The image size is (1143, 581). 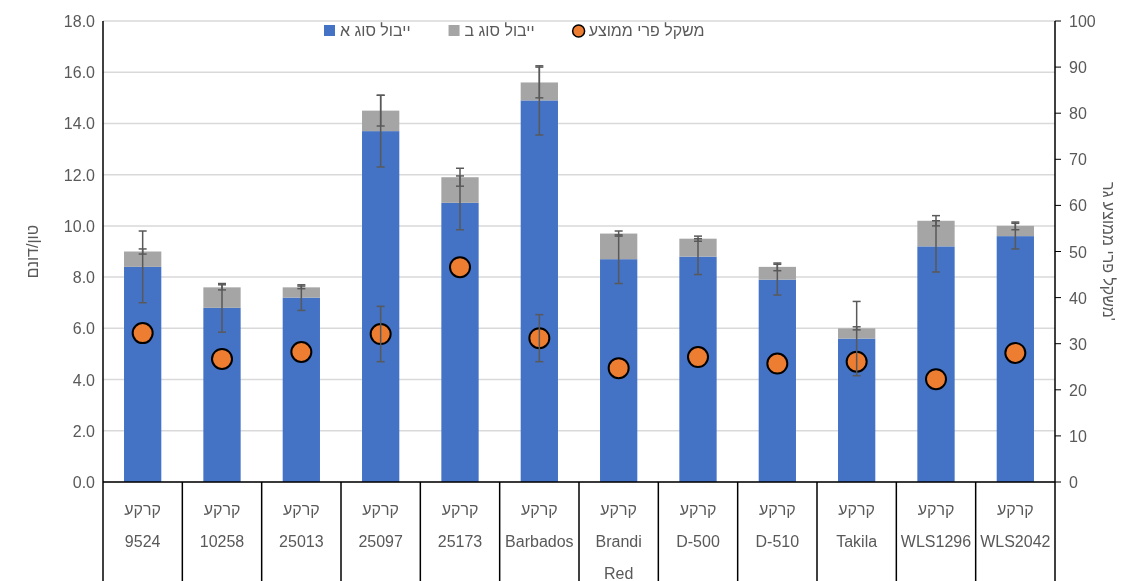 What do you see at coordinates (79, 175) in the screenshot?
I see `y-tick-label: 12.0` at bounding box center [79, 175].